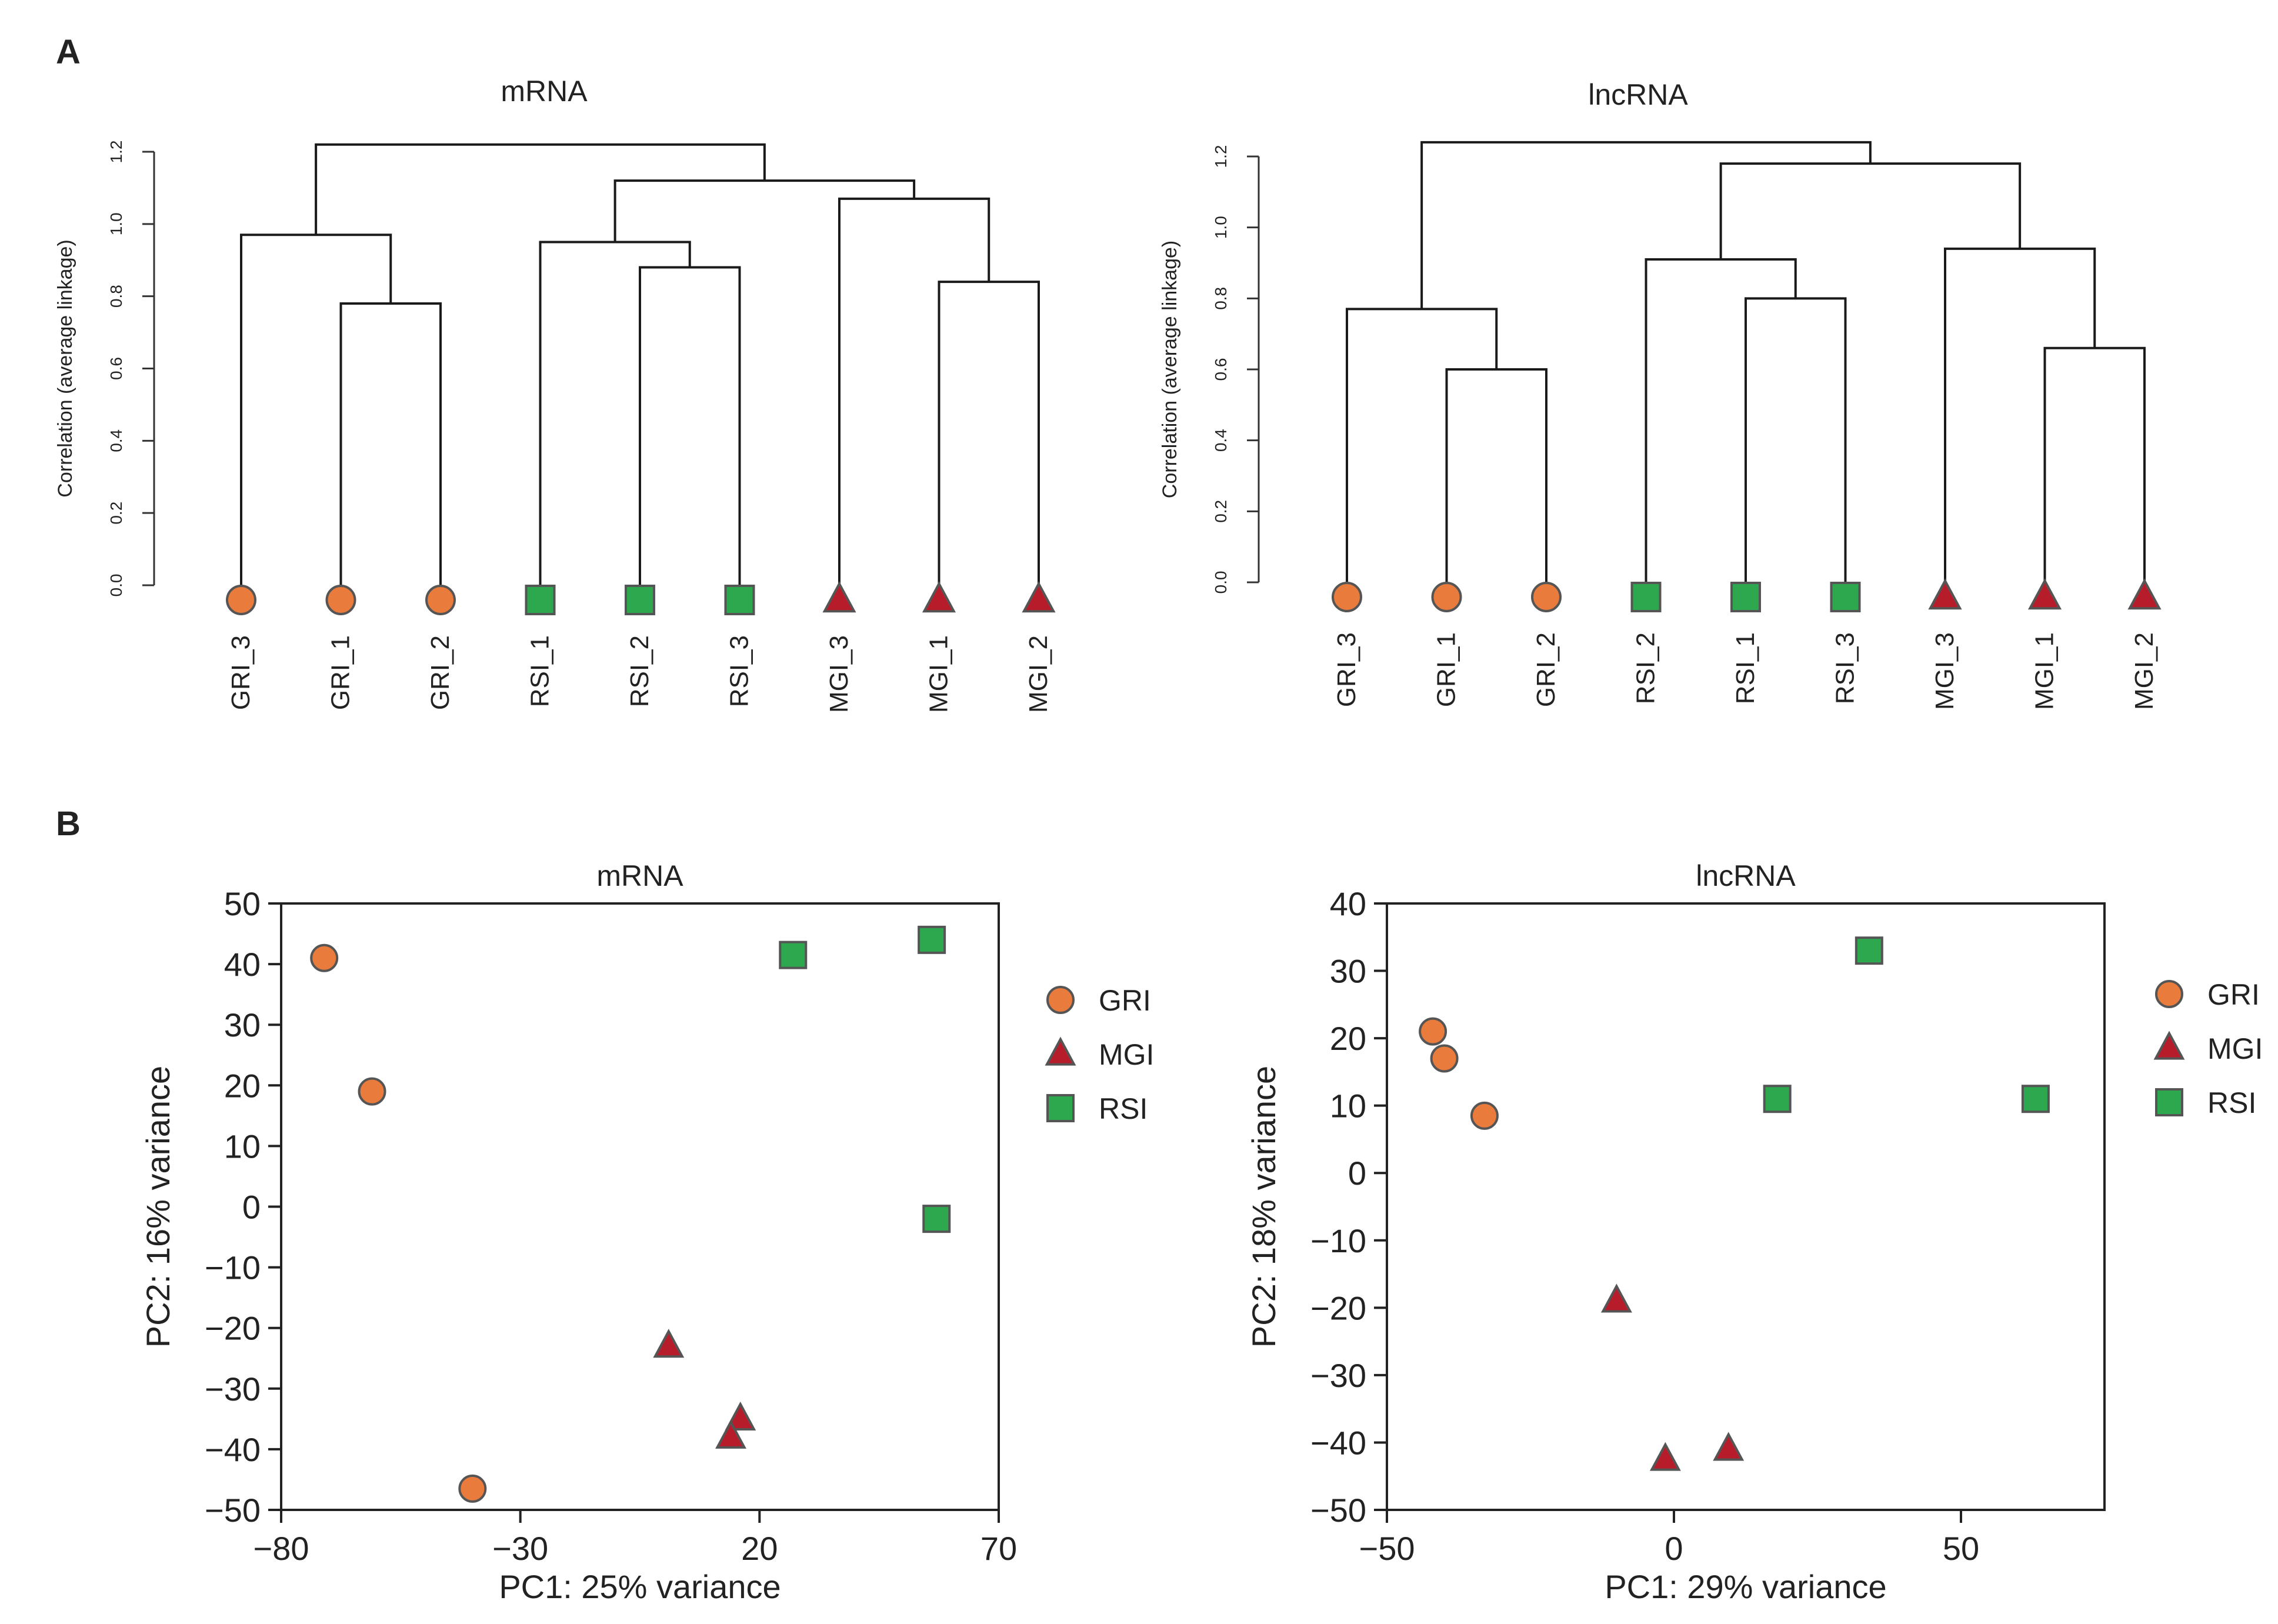 Image resolution: width=2278 pixels, height=1624 pixels. Describe the element at coordinates (1387, 1548) in the screenshot. I see `x-tick-label: −50` at that location.